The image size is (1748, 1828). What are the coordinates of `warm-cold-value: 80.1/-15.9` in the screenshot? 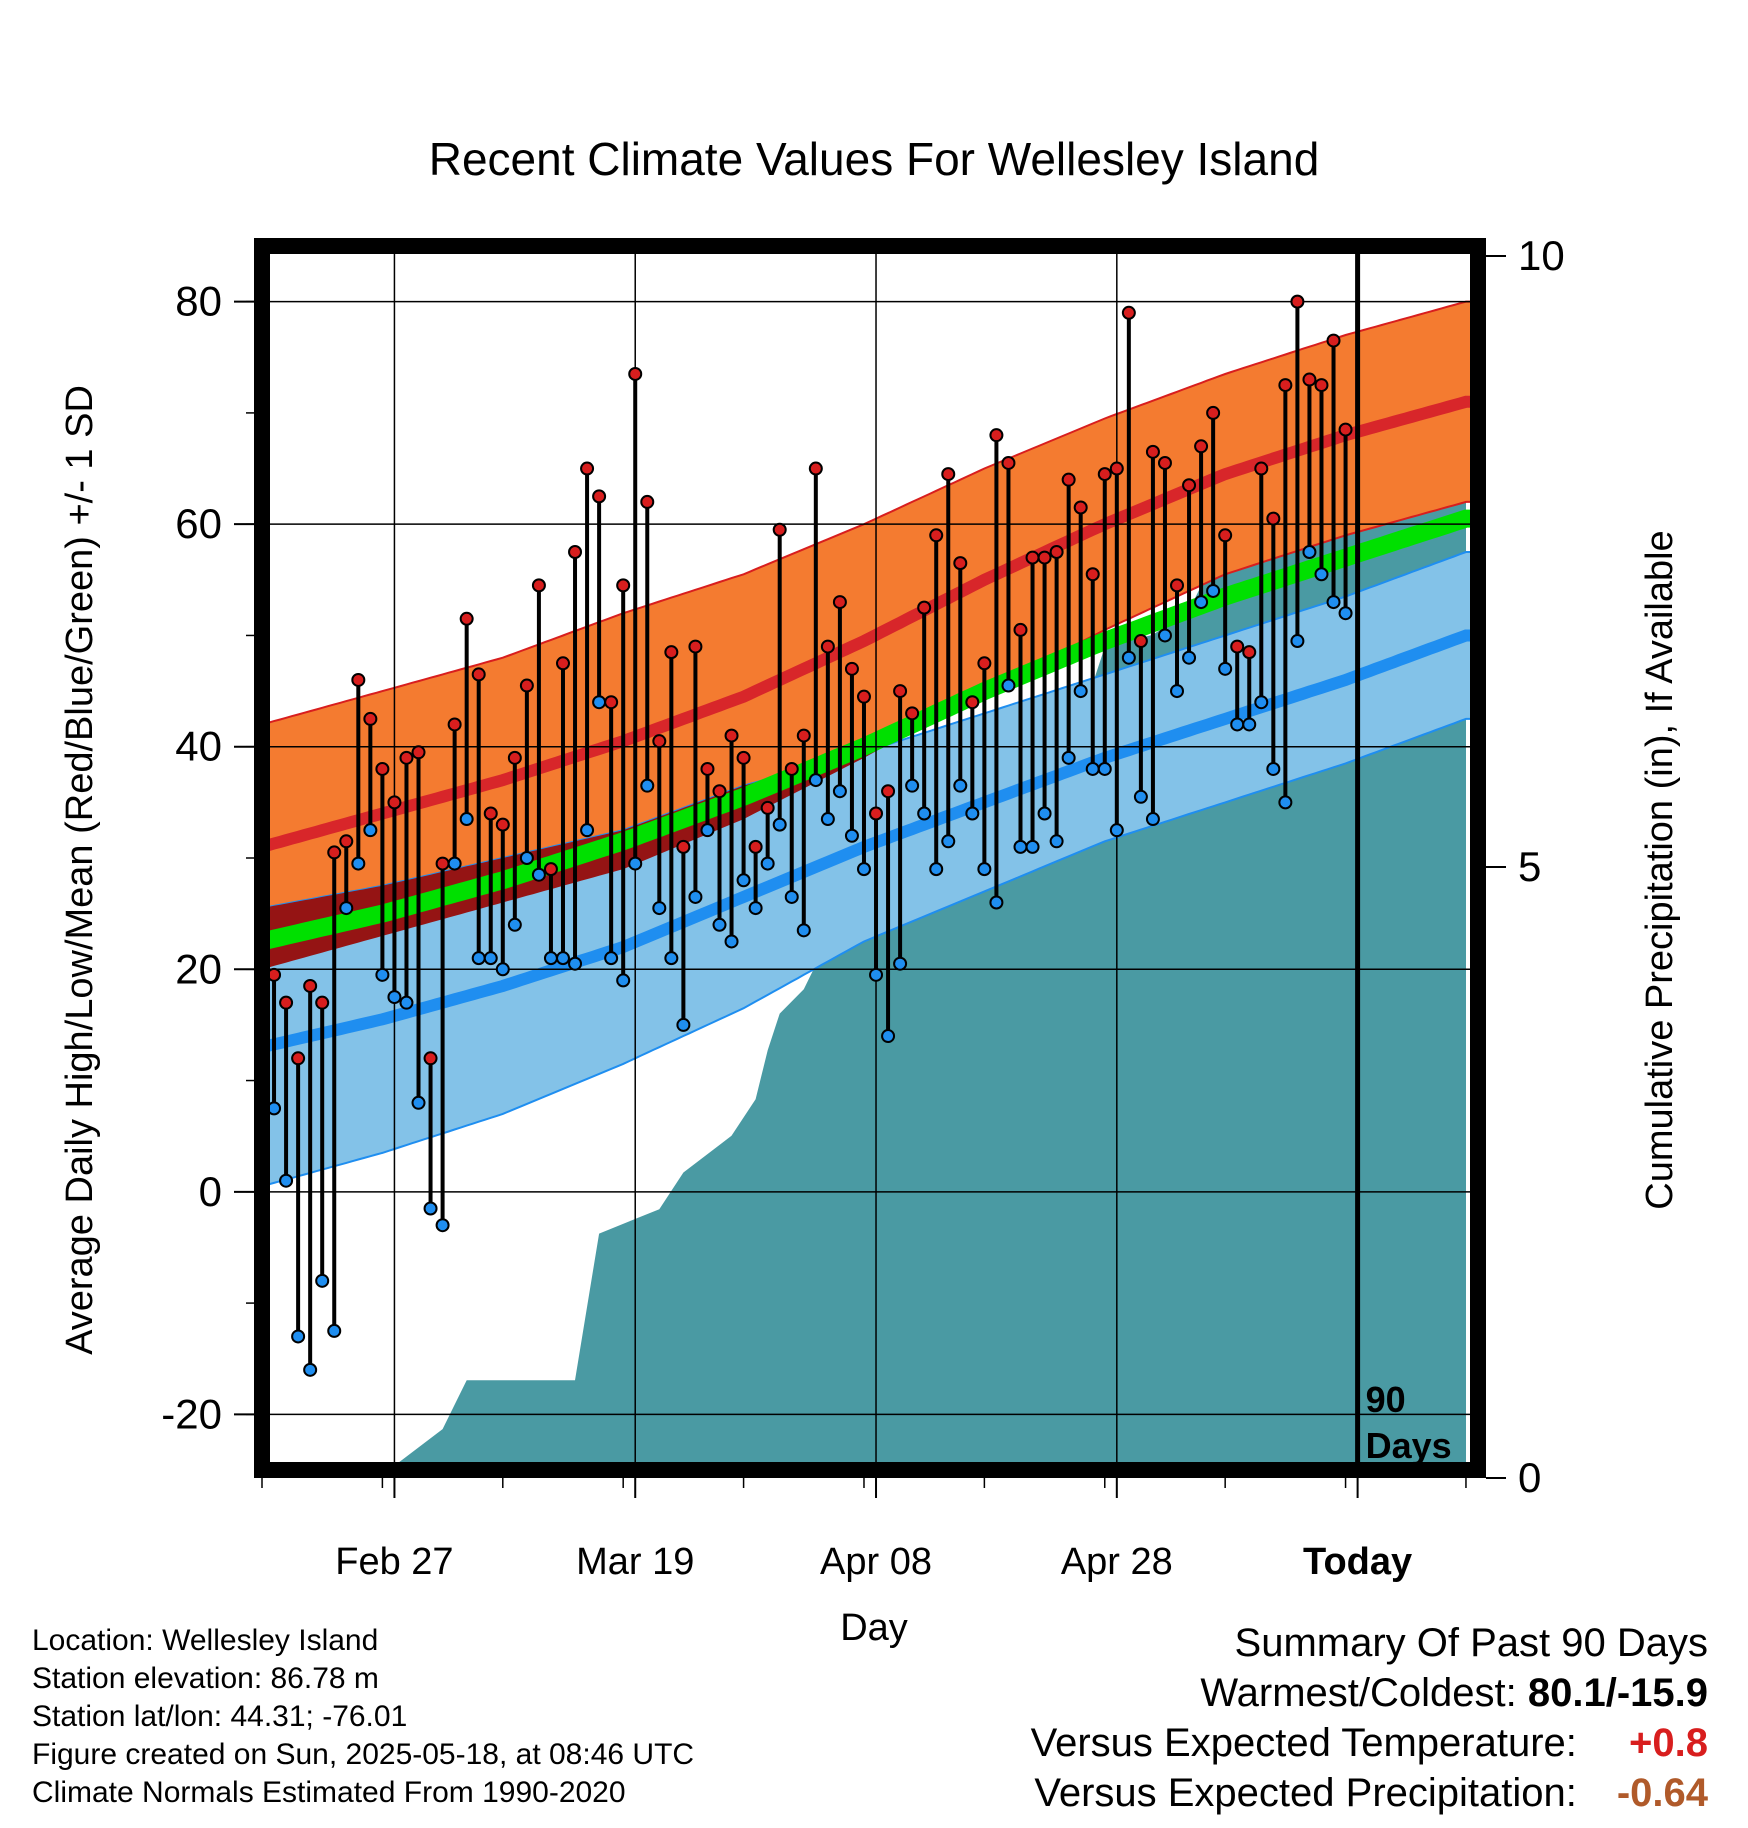 It's located at (1617, 1693).